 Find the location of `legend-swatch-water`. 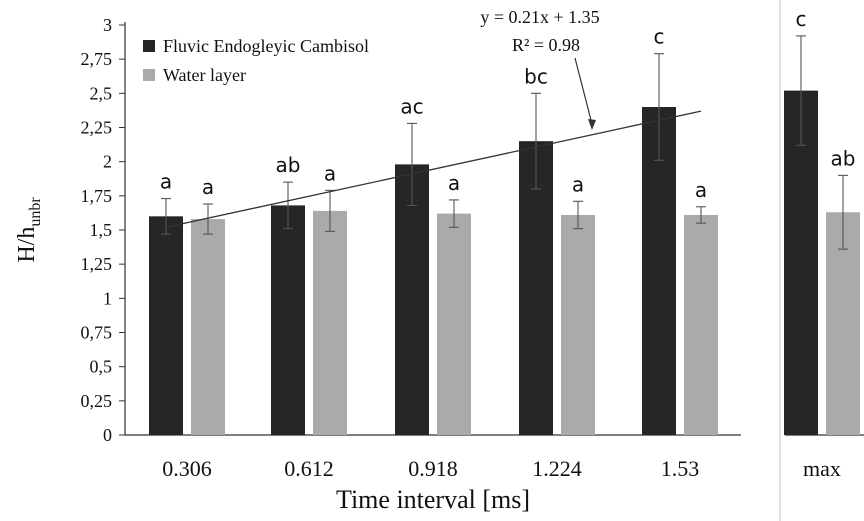

legend-swatch-water is located at coordinates (149, 75).